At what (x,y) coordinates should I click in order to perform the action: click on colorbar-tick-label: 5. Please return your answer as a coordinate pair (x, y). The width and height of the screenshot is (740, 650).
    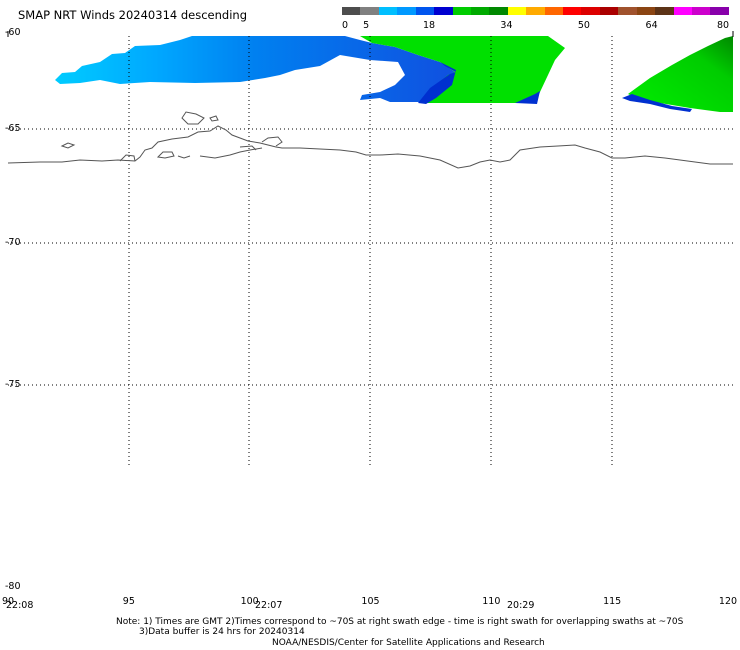
    Looking at the image, I should click on (366, 25).